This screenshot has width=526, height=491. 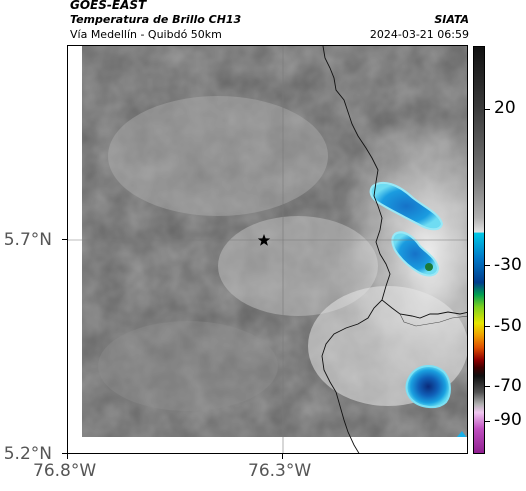 What do you see at coordinates (508, 420) in the screenshot?
I see `colorbar-label: -90` at bounding box center [508, 420].